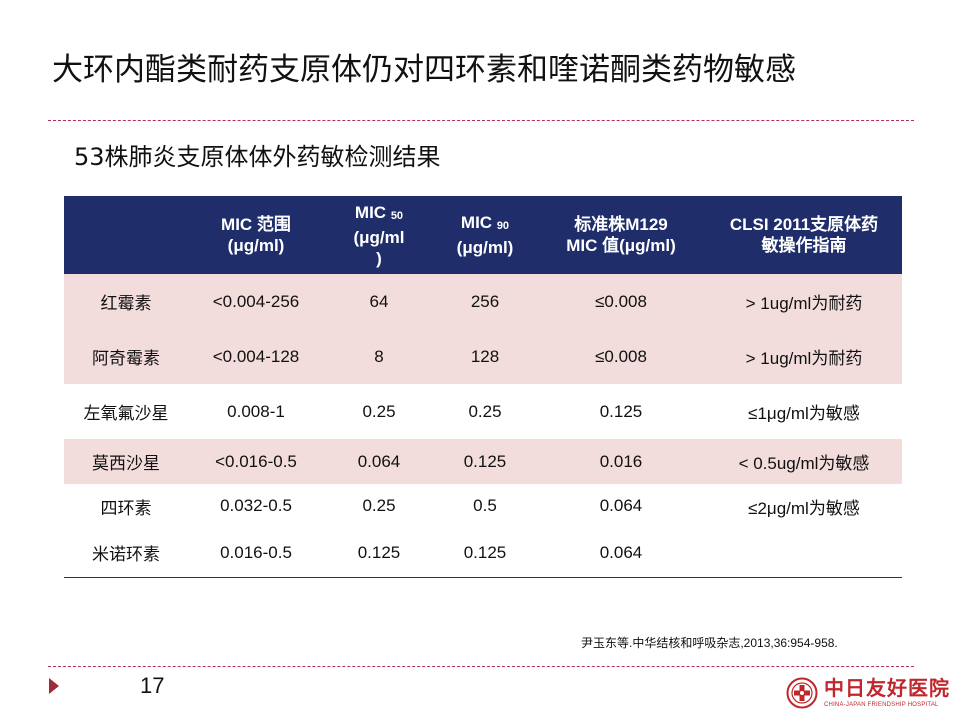 The height and width of the screenshot is (720, 960). Describe the element at coordinates (152, 685) in the screenshot. I see `page-number: 17` at that location.